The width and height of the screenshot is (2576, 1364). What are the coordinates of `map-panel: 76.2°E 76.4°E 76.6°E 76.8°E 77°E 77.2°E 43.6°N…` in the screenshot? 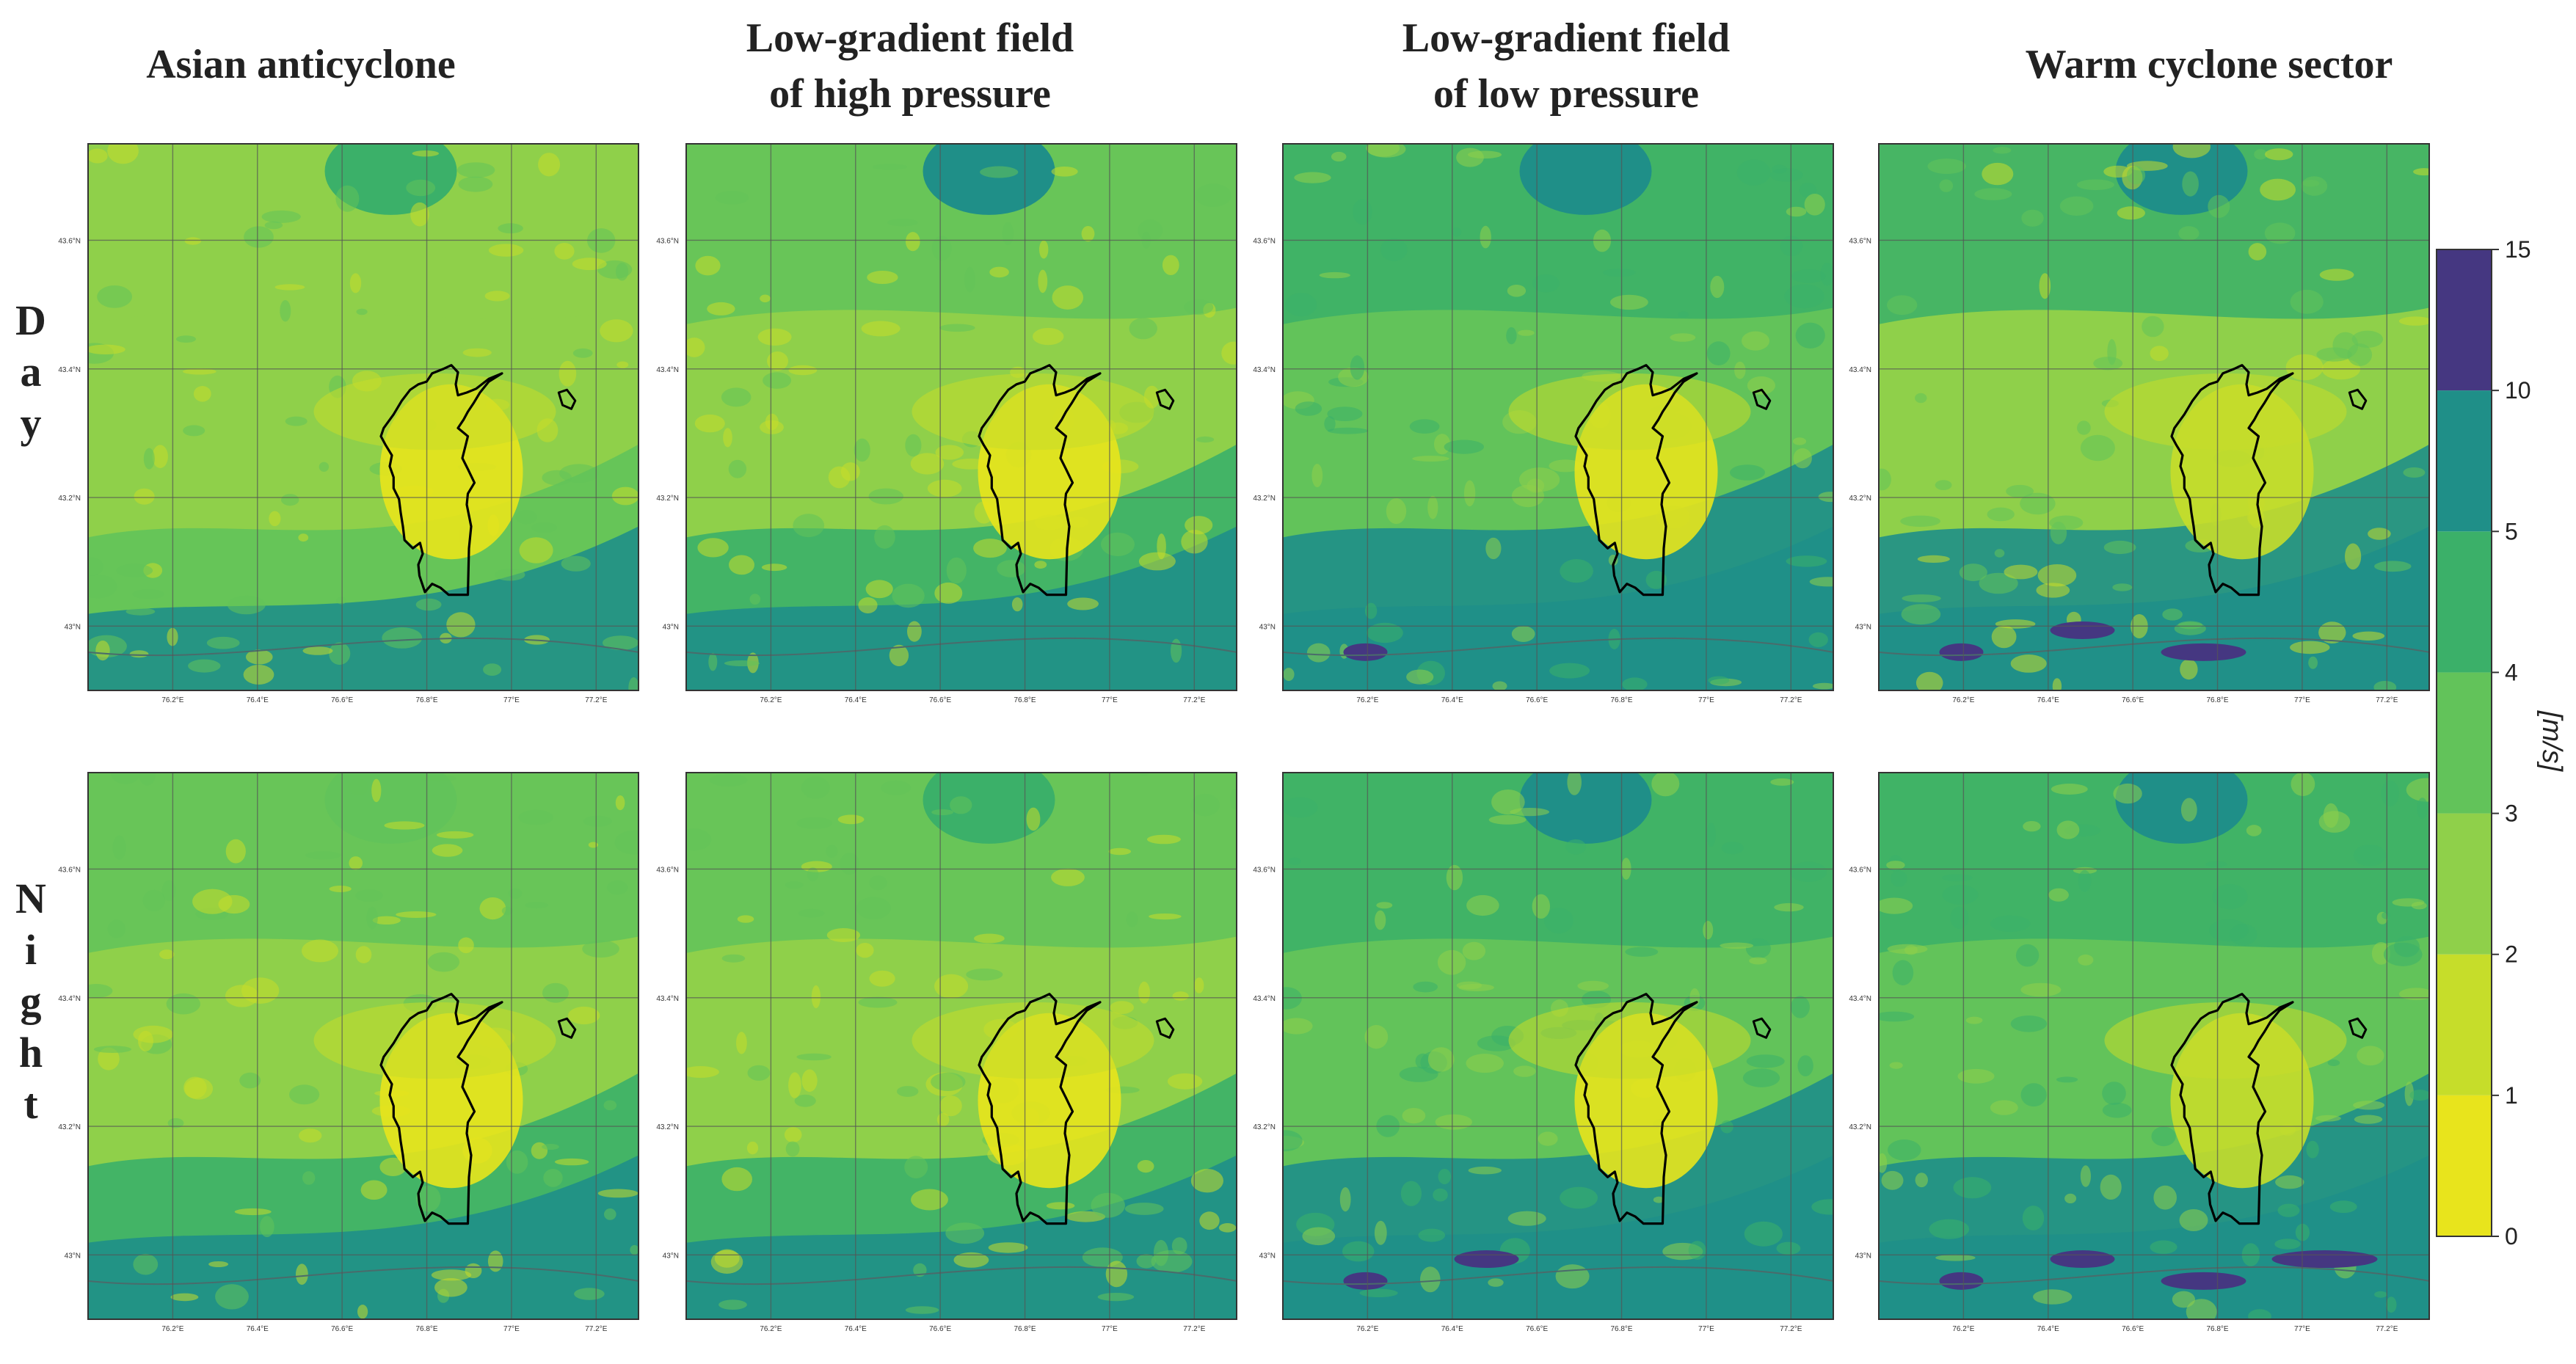 It's located at (946, 1052).